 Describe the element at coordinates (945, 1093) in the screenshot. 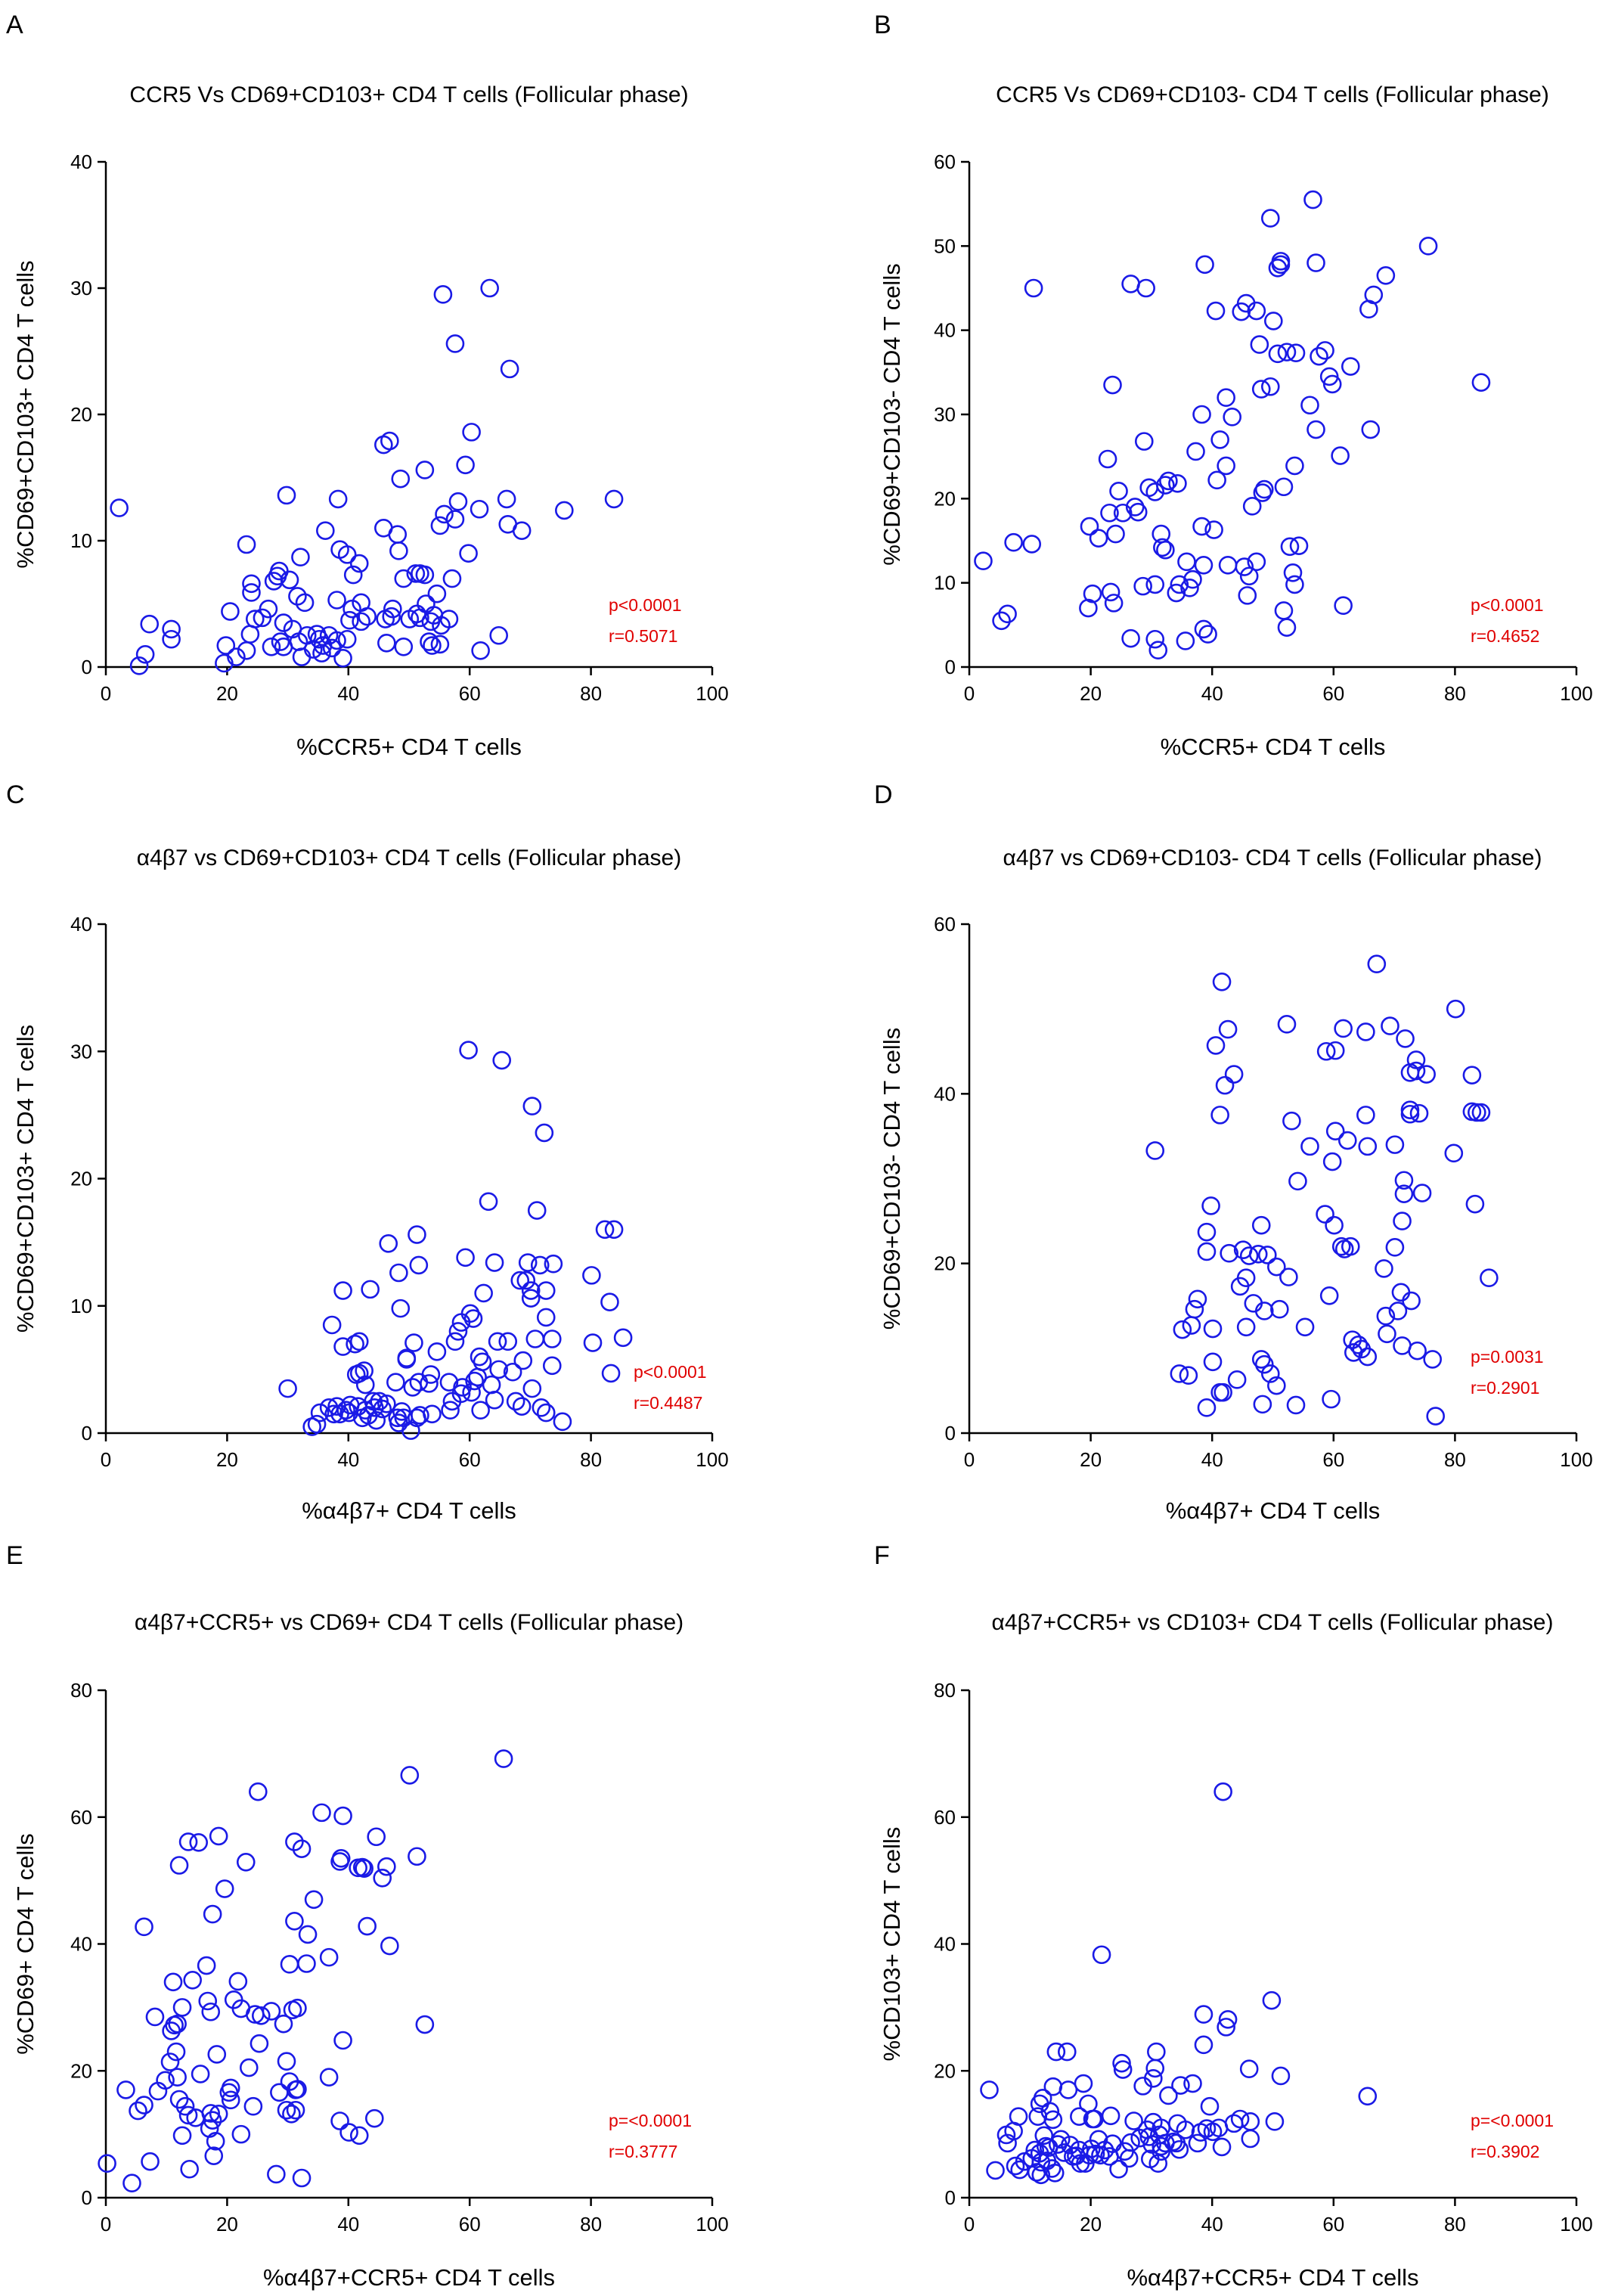

I see `chart-d-y-tick-label: 40` at that location.